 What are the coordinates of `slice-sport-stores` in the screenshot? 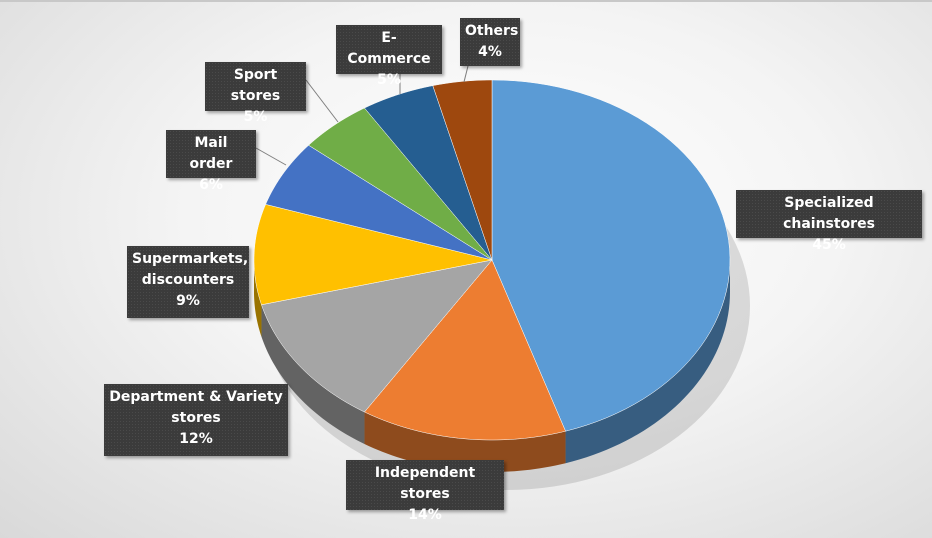 It's located at (400, 184).